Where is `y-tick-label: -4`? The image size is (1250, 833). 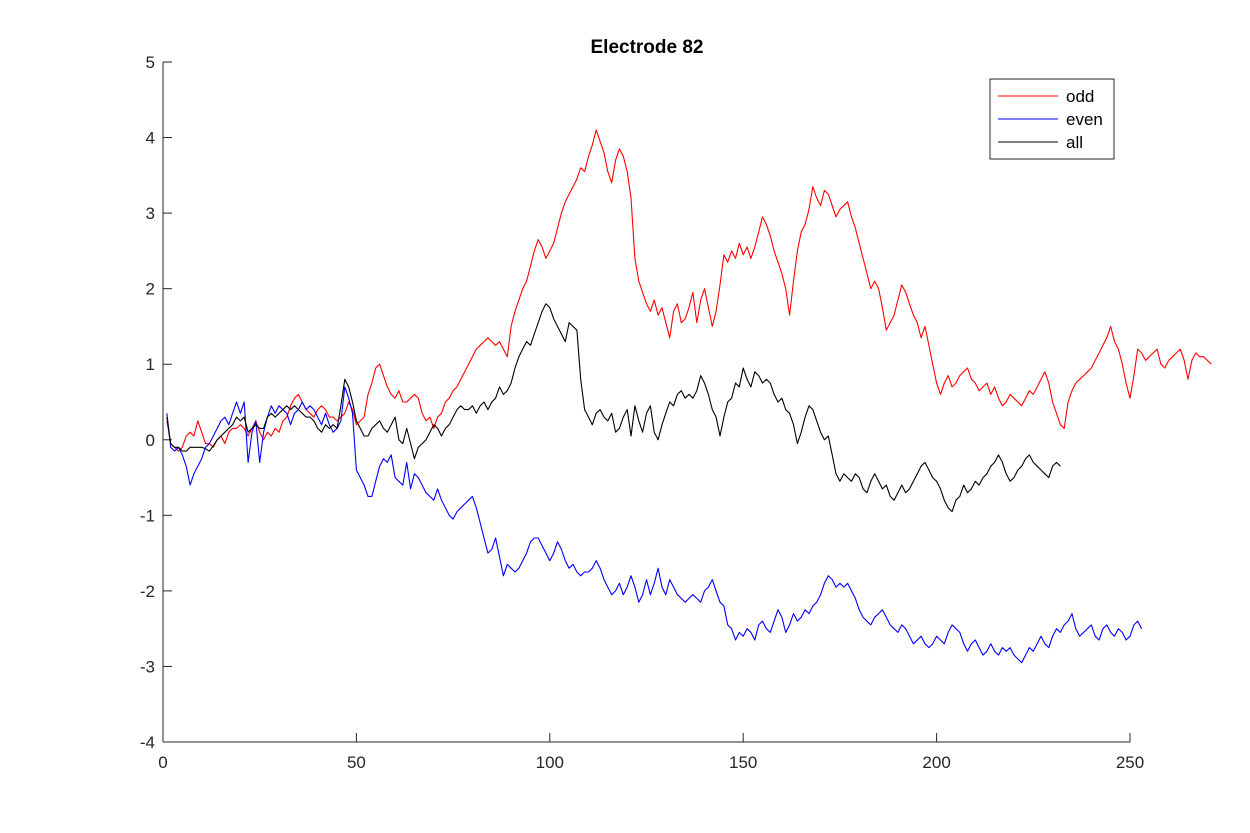 y-tick-label: -4 is located at coordinates (147, 742).